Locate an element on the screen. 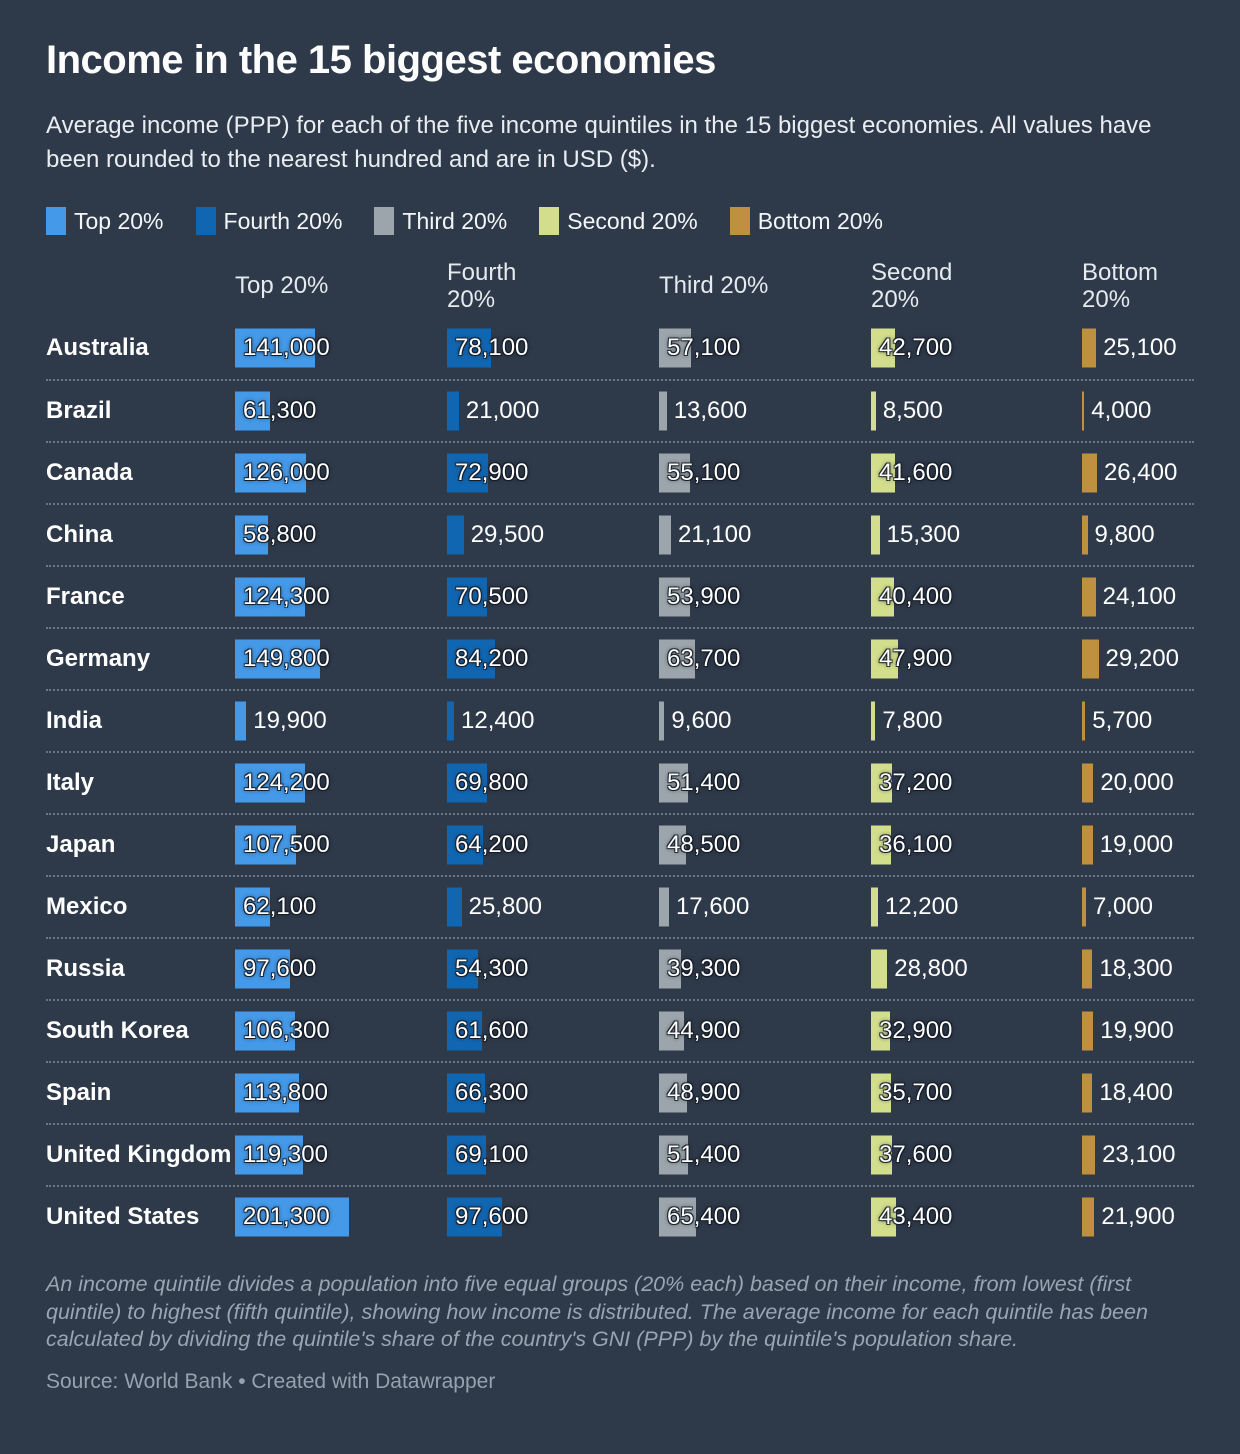 The height and width of the screenshot is (1454, 1240). country-label: Russia is located at coordinates (85, 969).